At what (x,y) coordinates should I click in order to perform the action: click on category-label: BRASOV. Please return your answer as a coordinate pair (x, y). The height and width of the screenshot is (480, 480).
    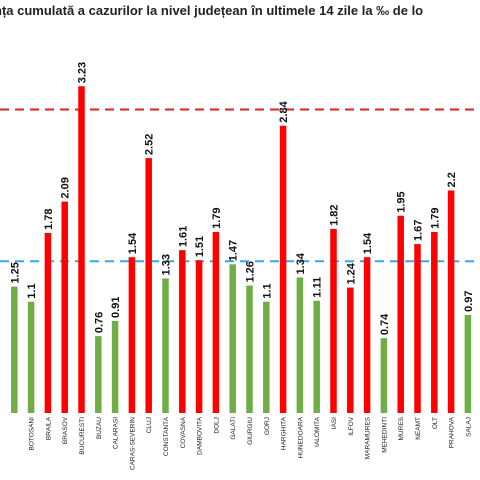
    Looking at the image, I should click on (65, 430).